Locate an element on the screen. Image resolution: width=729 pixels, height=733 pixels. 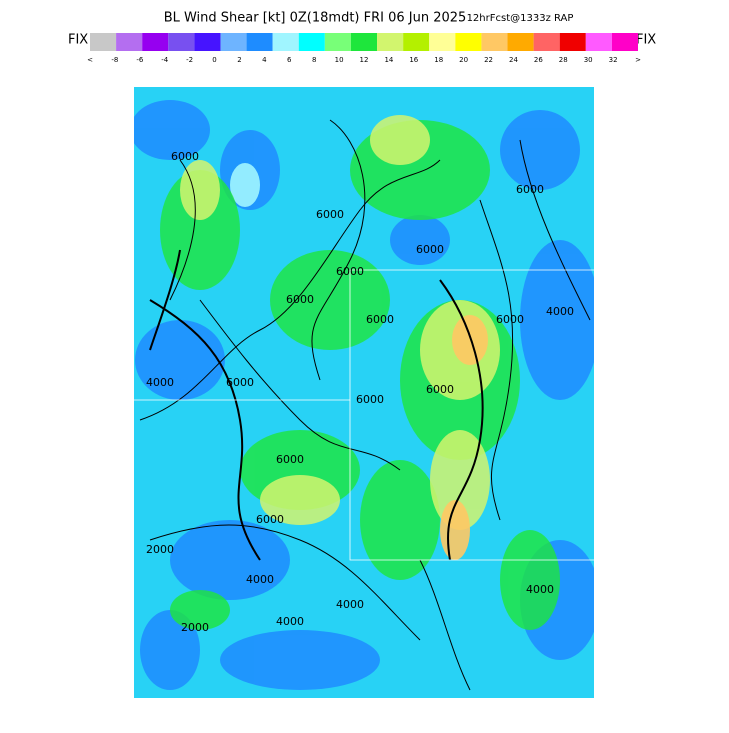
colorbar-right-label: FIX is located at coordinates (646, 40).